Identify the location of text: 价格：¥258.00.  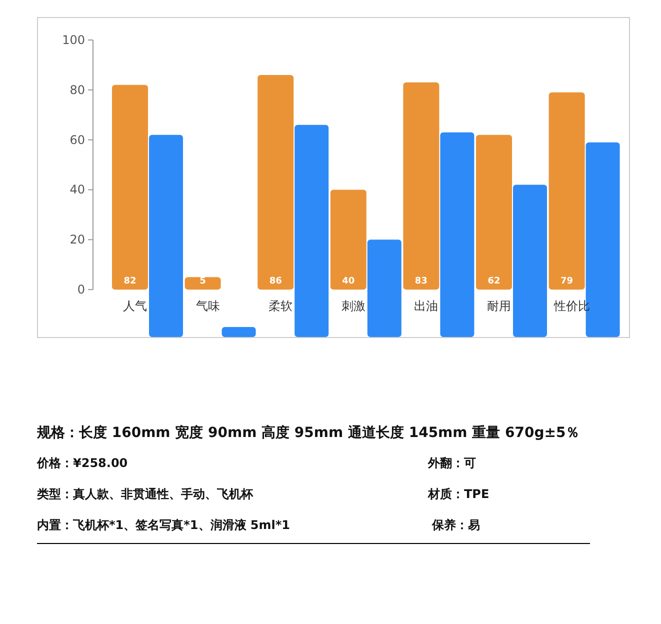
(82, 463).